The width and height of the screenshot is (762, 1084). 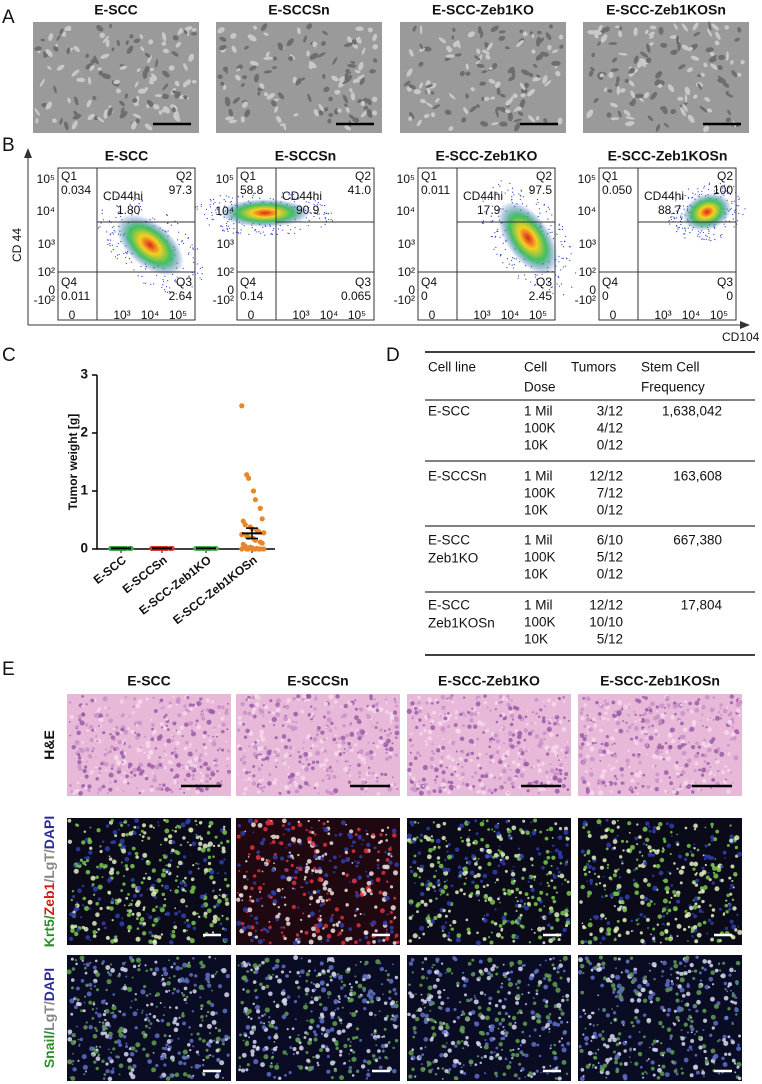 I want to click on gate-label: Q4, so click(x=429, y=282).